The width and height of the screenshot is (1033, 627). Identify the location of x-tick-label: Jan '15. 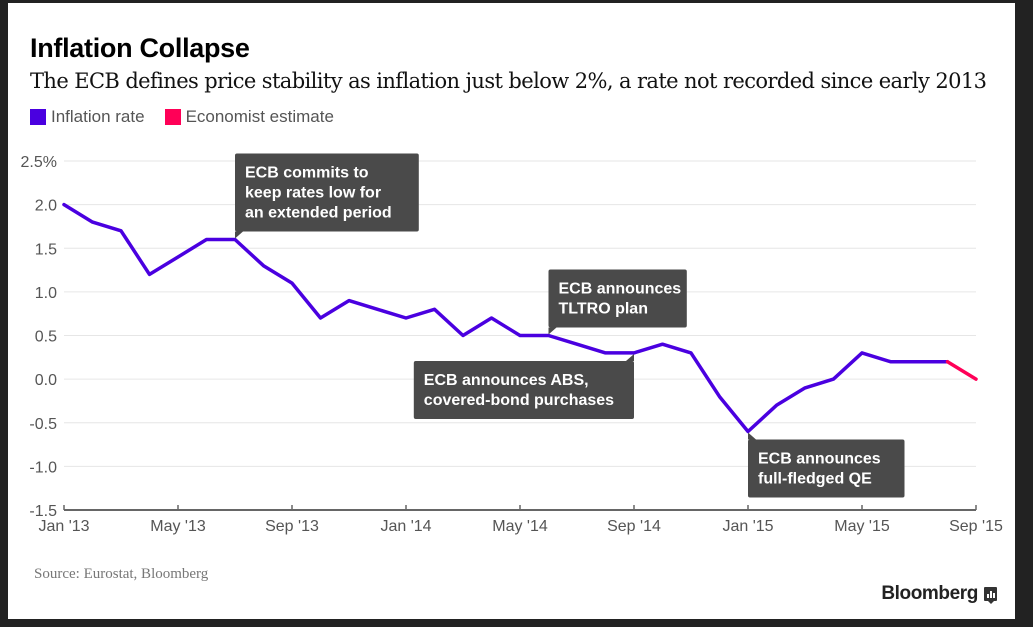
(747, 526).